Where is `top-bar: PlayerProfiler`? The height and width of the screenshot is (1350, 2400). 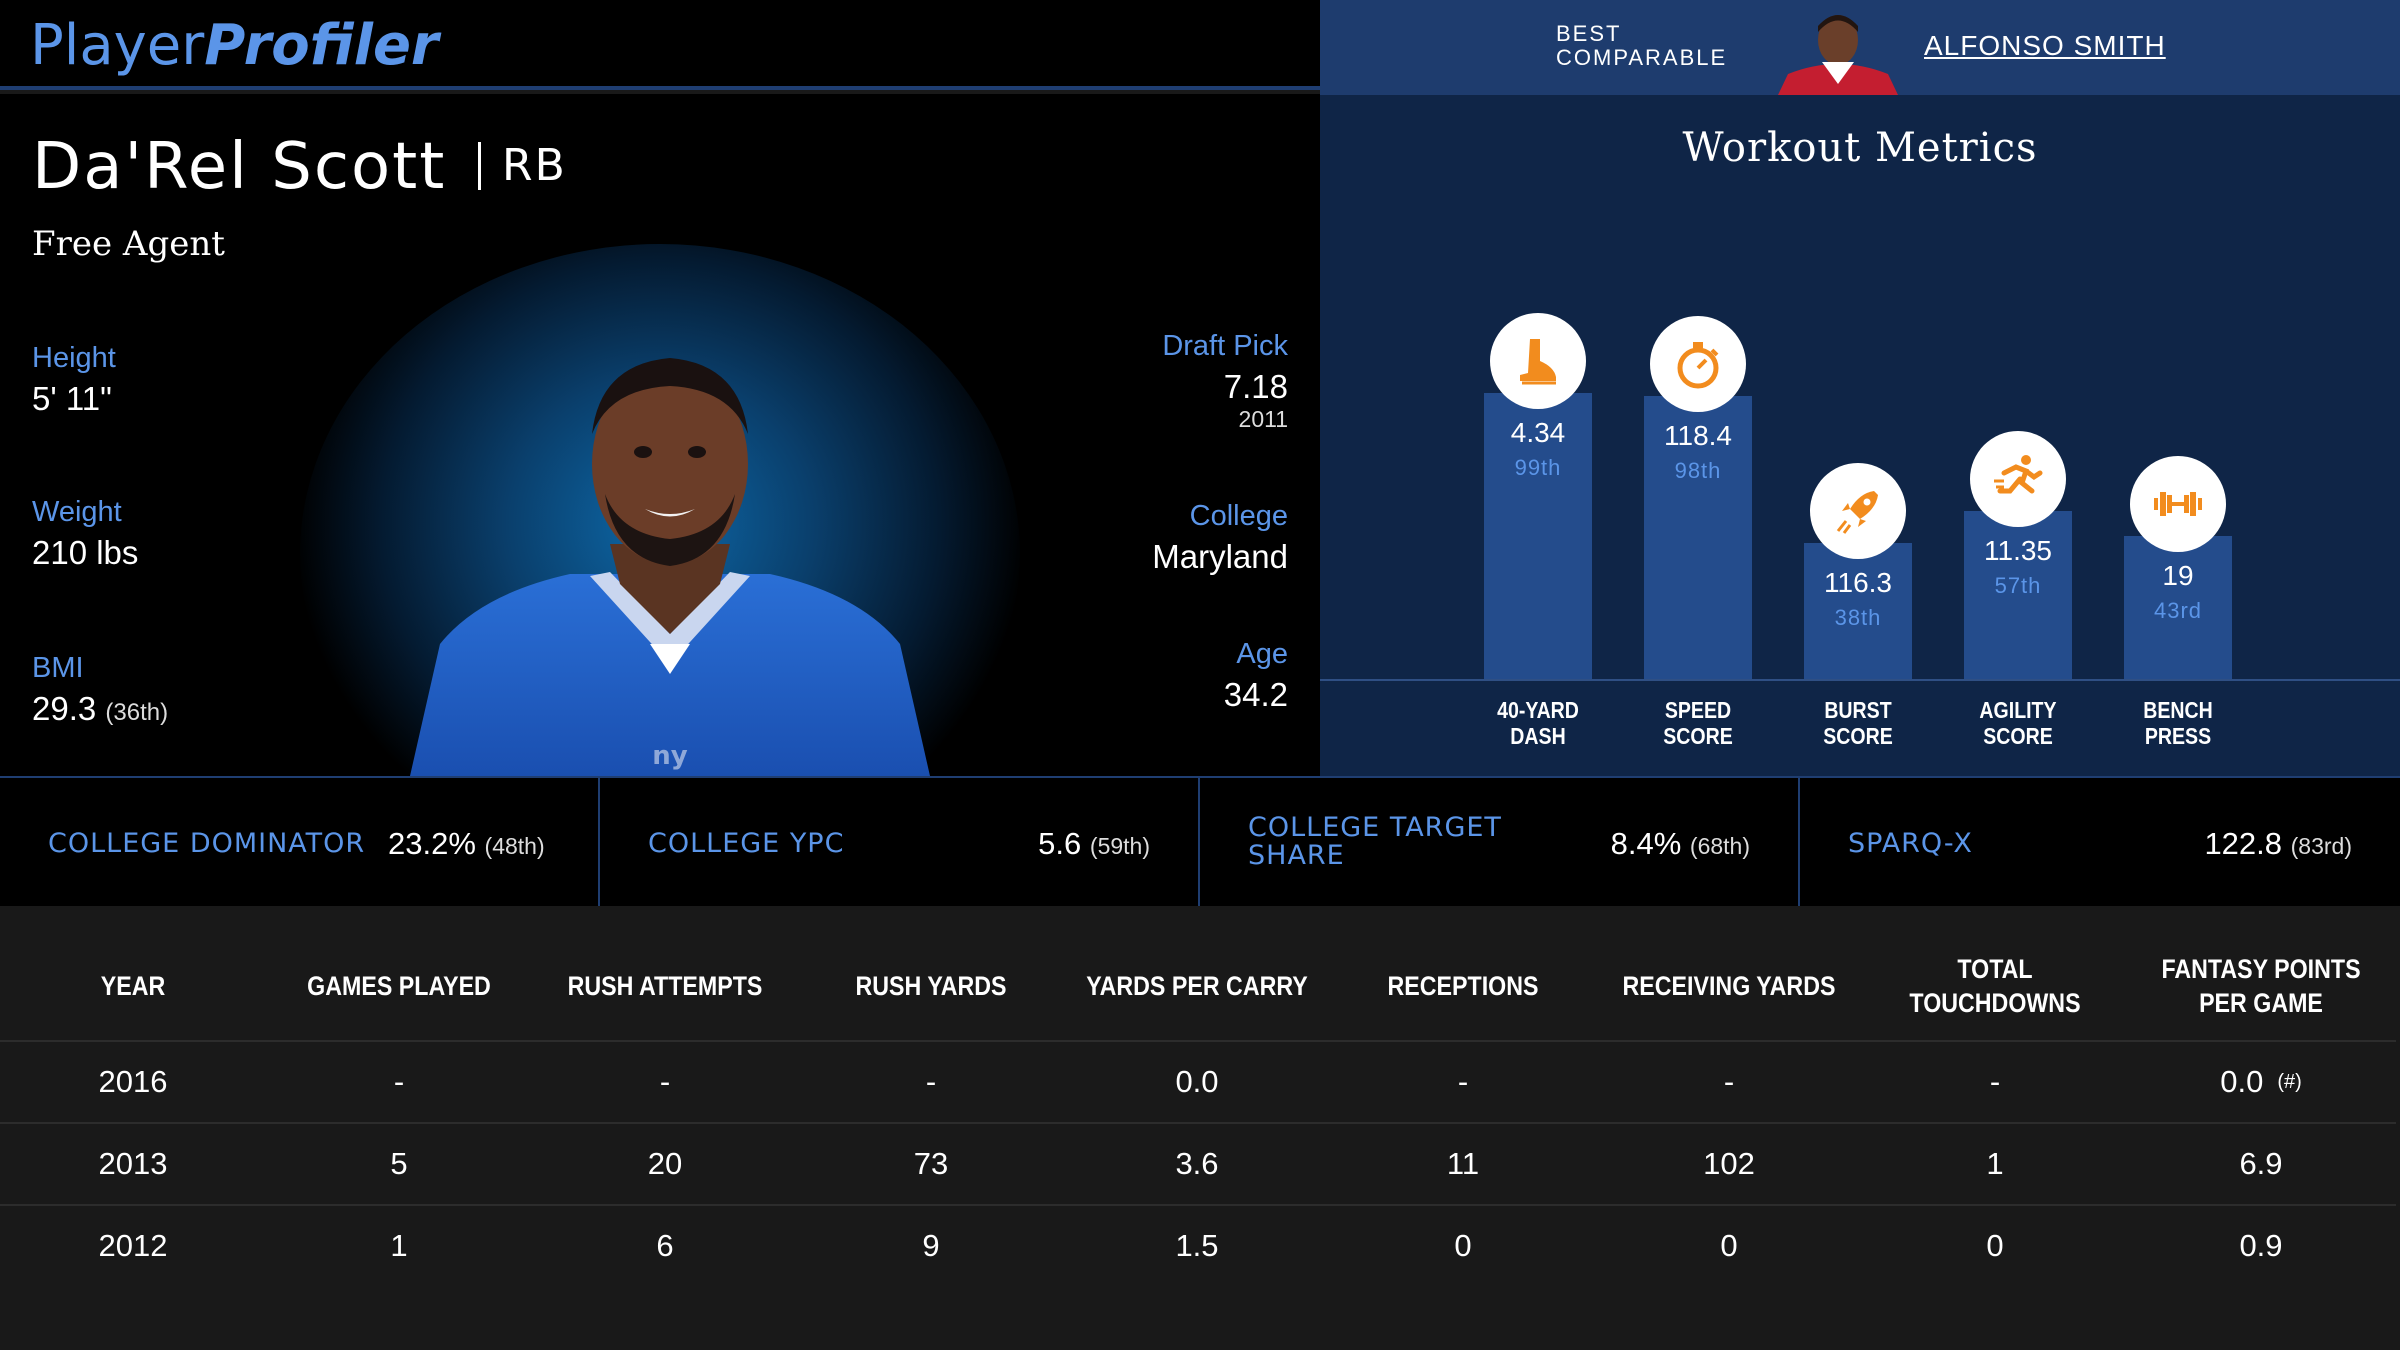
top-bar: PlayerProfiler is located at coordinates (660, 45).